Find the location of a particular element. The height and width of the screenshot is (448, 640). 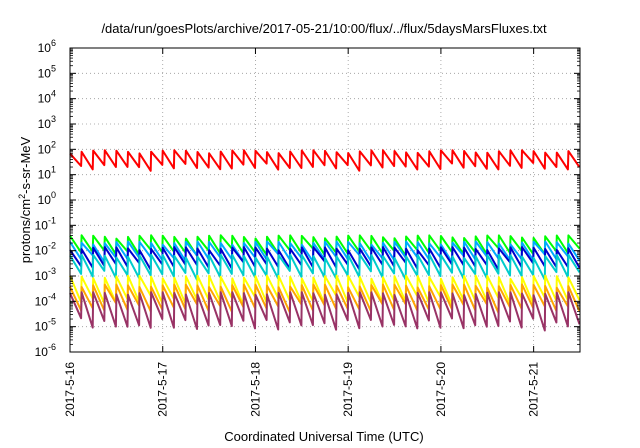

y-tick-label: 10⁰ is located at coordinates (47, 198).